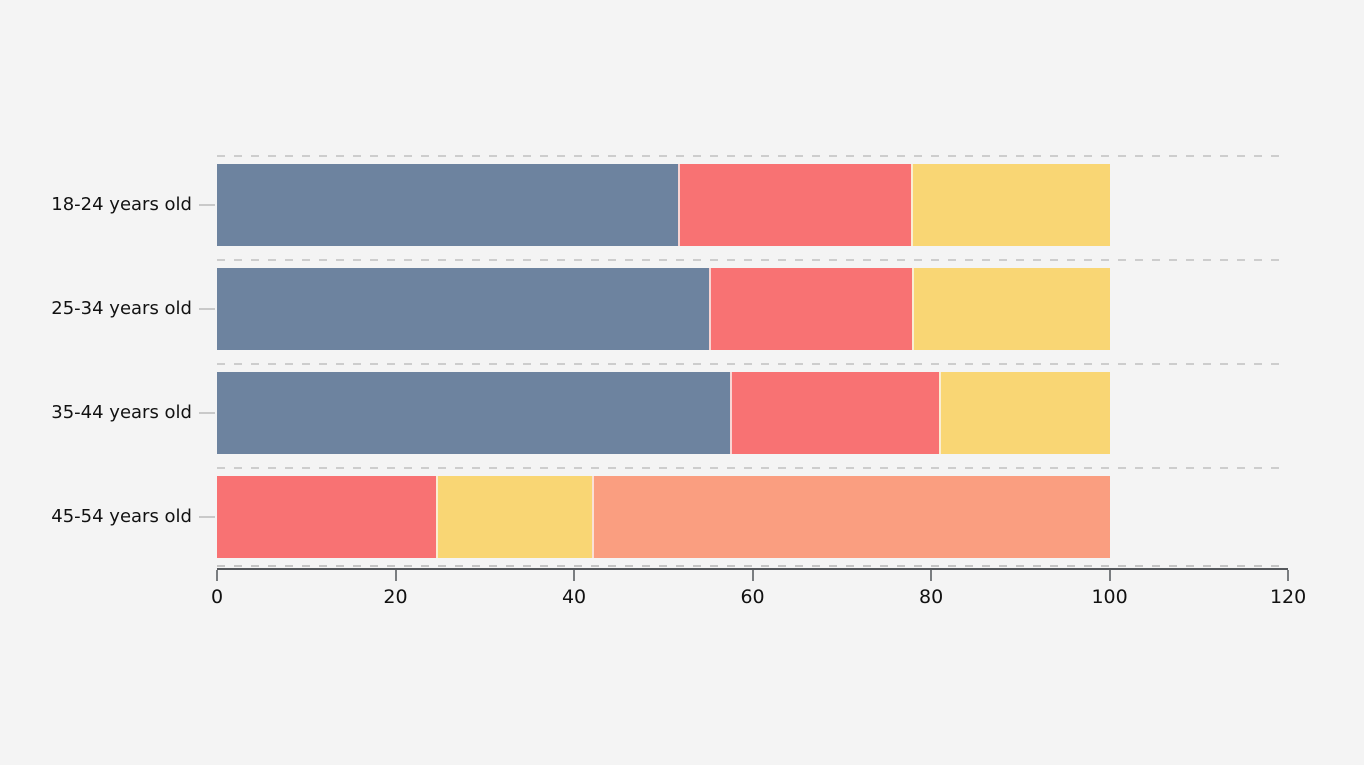 This screenshot has width=1364, height=765. I want to click on x-axis-tick-label: 80, so click(931, 597).